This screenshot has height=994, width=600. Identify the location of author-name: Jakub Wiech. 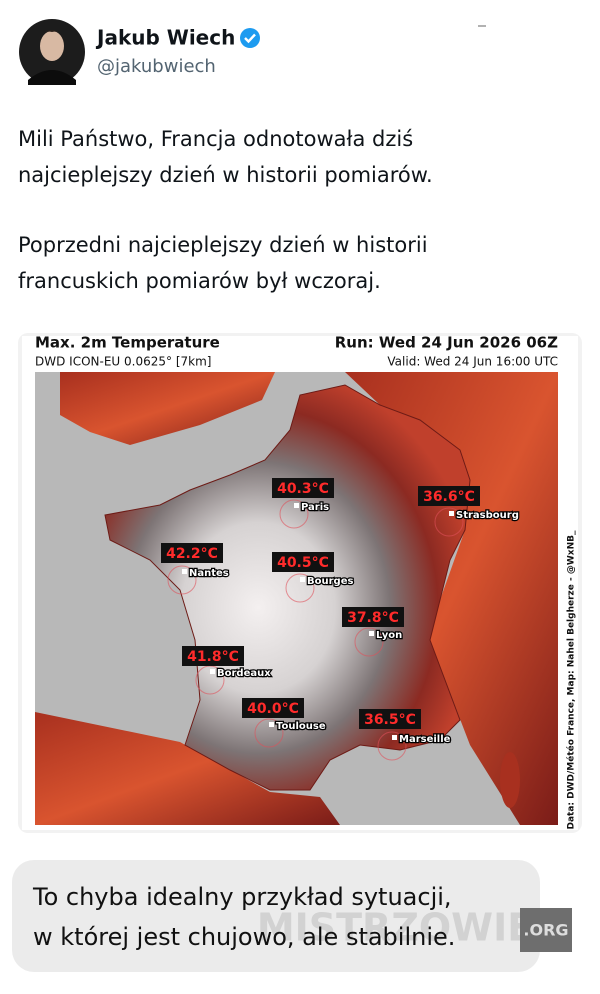
(165, 38).